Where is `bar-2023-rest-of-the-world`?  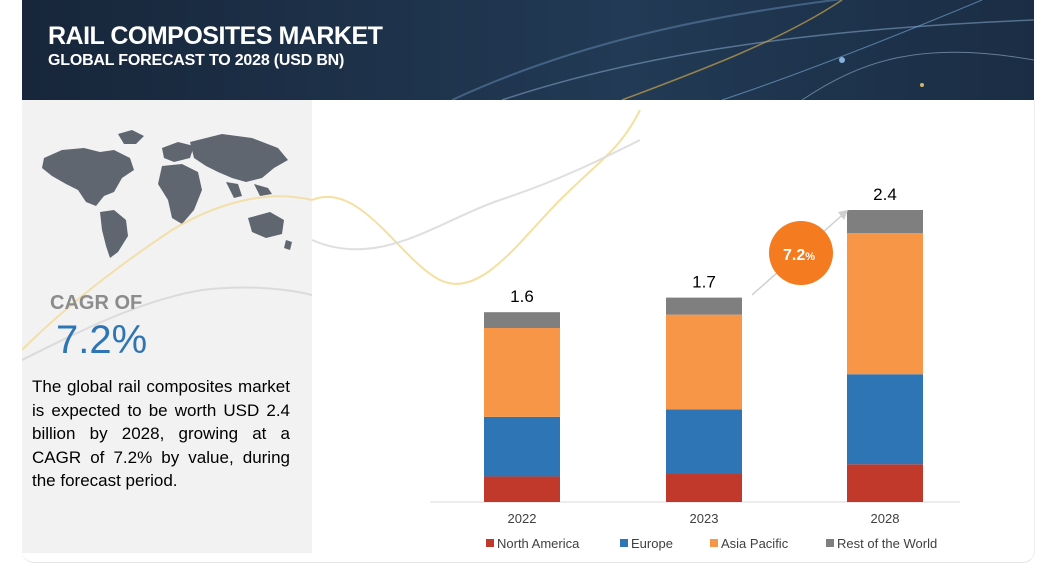 bar-2023-rest-of-the-world is located at coordinates (704, 306).